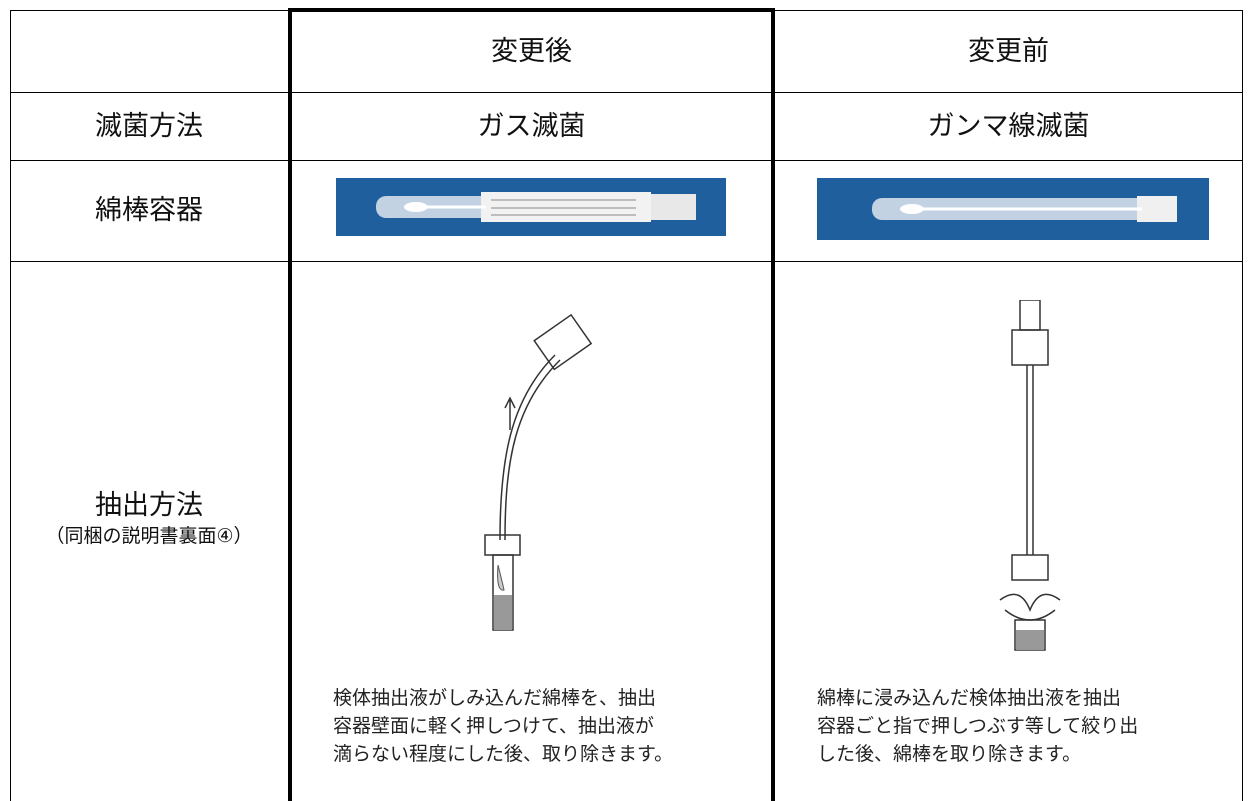  I want to click on row-label: 滅菌方法, so click(149, 126).